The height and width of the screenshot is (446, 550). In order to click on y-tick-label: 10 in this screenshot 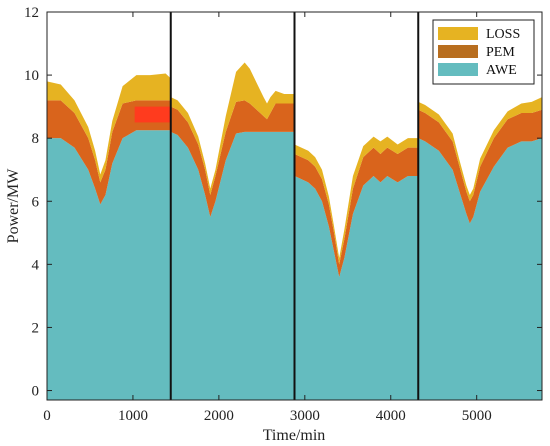, I will do `click(31, 76)`.